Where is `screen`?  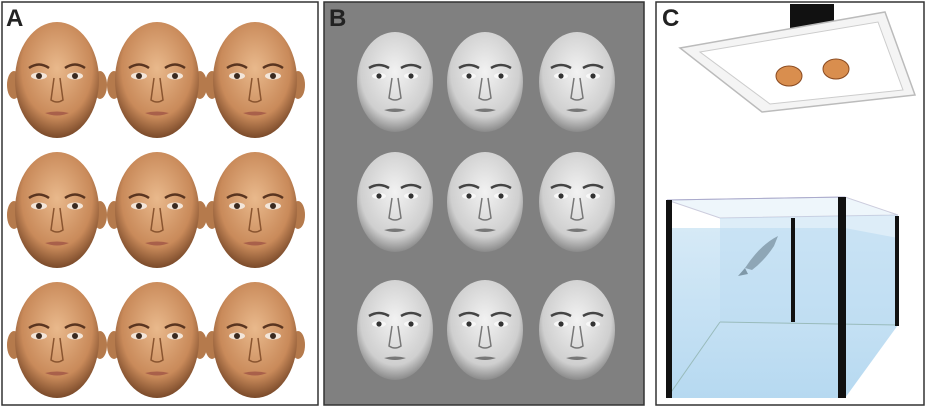
screen is located at coordinates (797, 62).